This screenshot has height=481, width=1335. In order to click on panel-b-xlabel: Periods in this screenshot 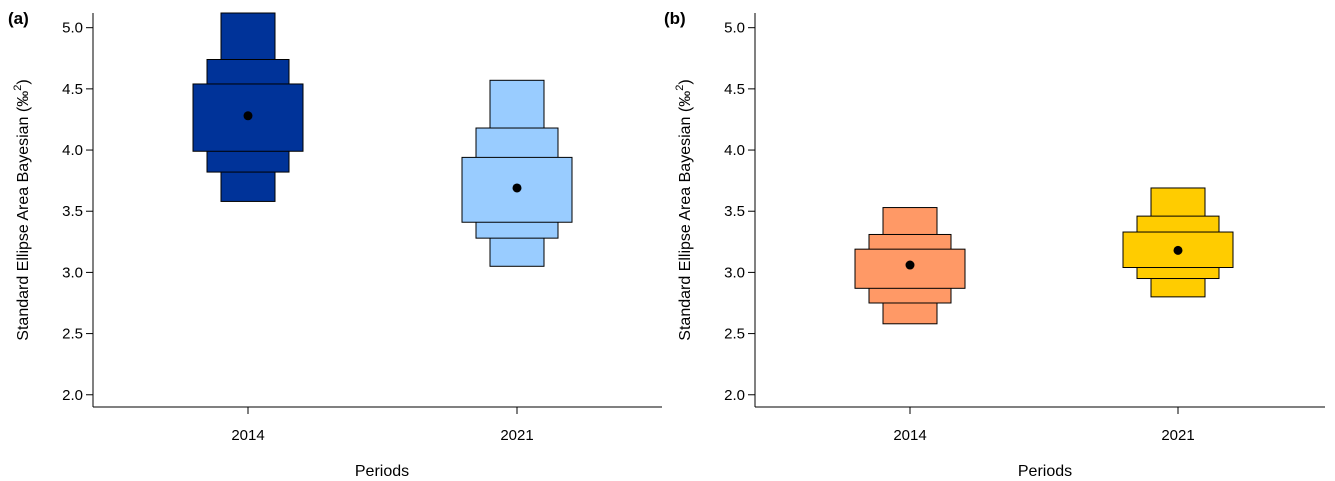, I will do `click(1045, 471)`.